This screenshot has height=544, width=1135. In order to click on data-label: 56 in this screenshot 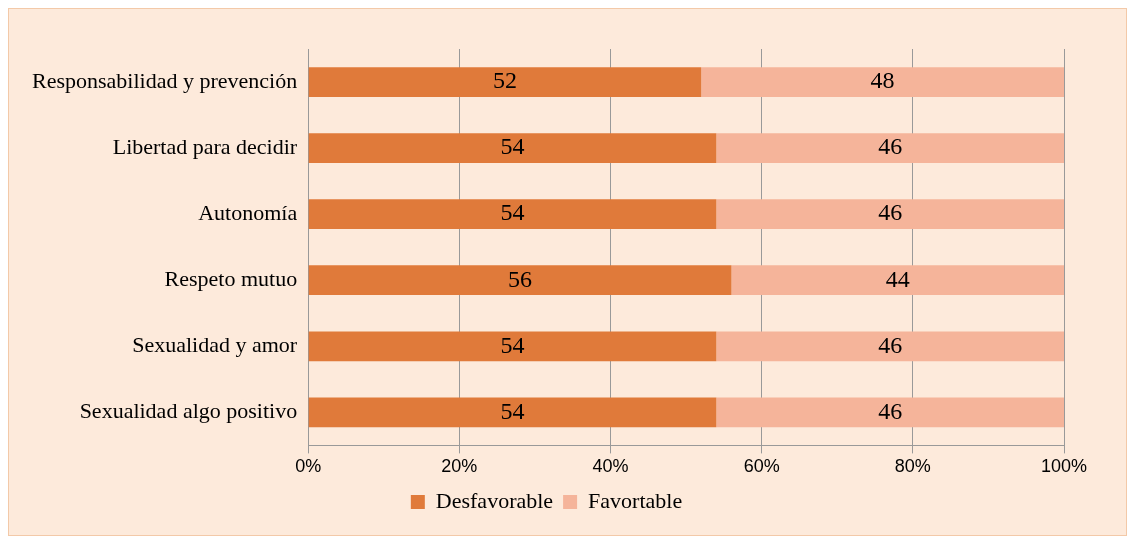, I will do `click(520, 278)`.